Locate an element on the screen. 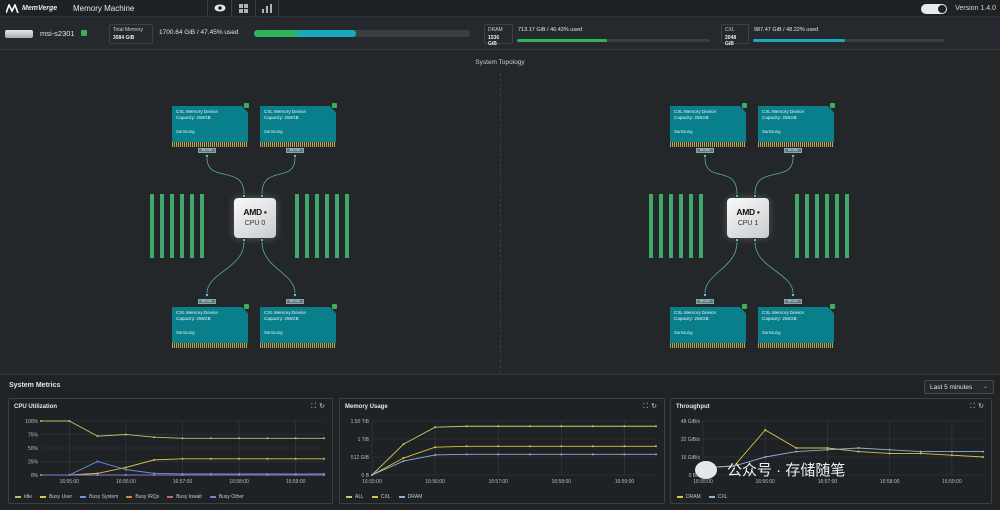  dashboard-button is located at coordinates (243, 8).